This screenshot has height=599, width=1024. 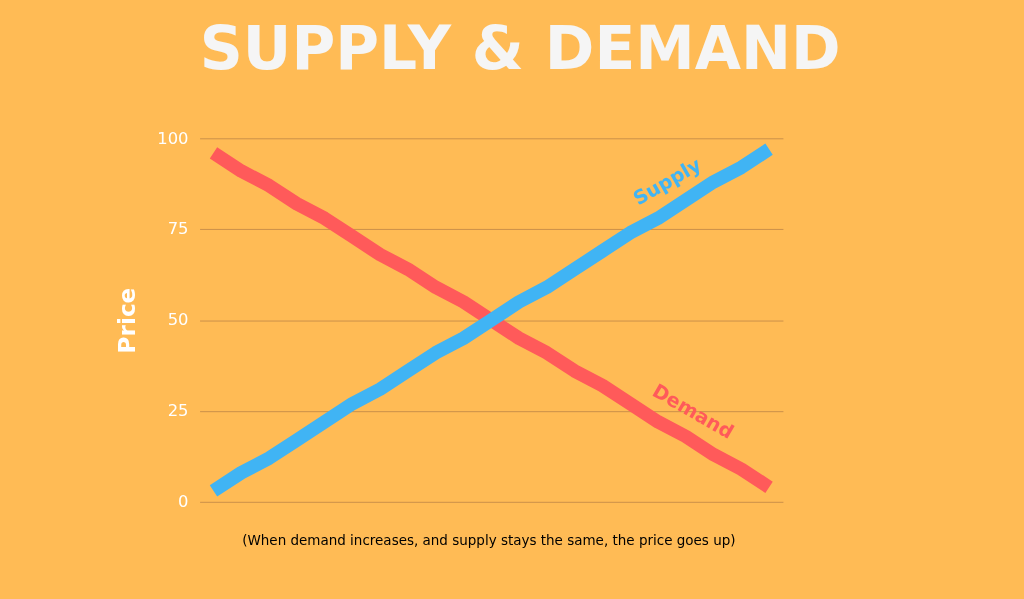 What do you see at coordinates (173, 138) in the screenshot?
I see `y-tick-label: 100` at bounding box center [173, 138].